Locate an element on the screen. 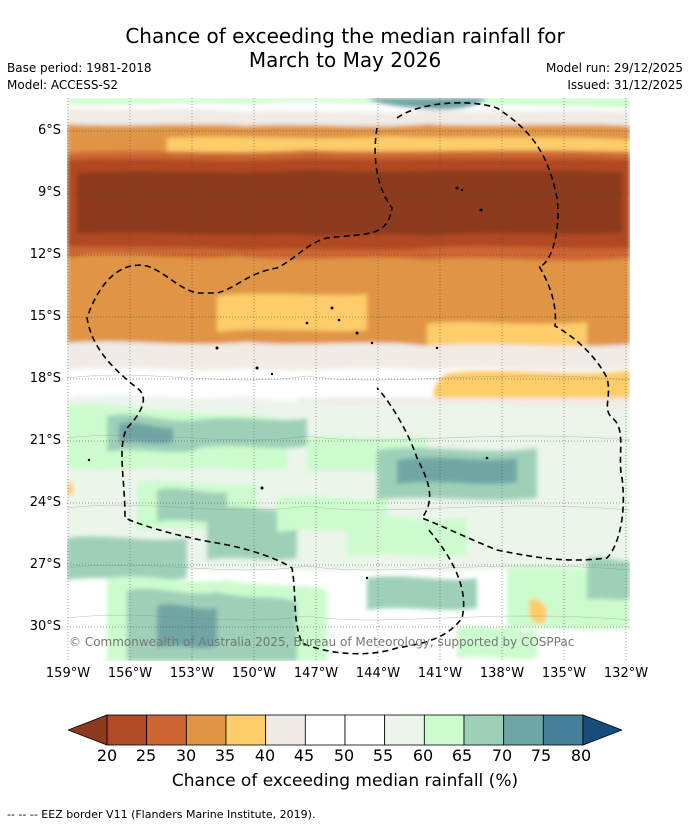 This screenshot has width=690, height=827. colorbar-label-60: 60 is located at coordinates (423, 755).